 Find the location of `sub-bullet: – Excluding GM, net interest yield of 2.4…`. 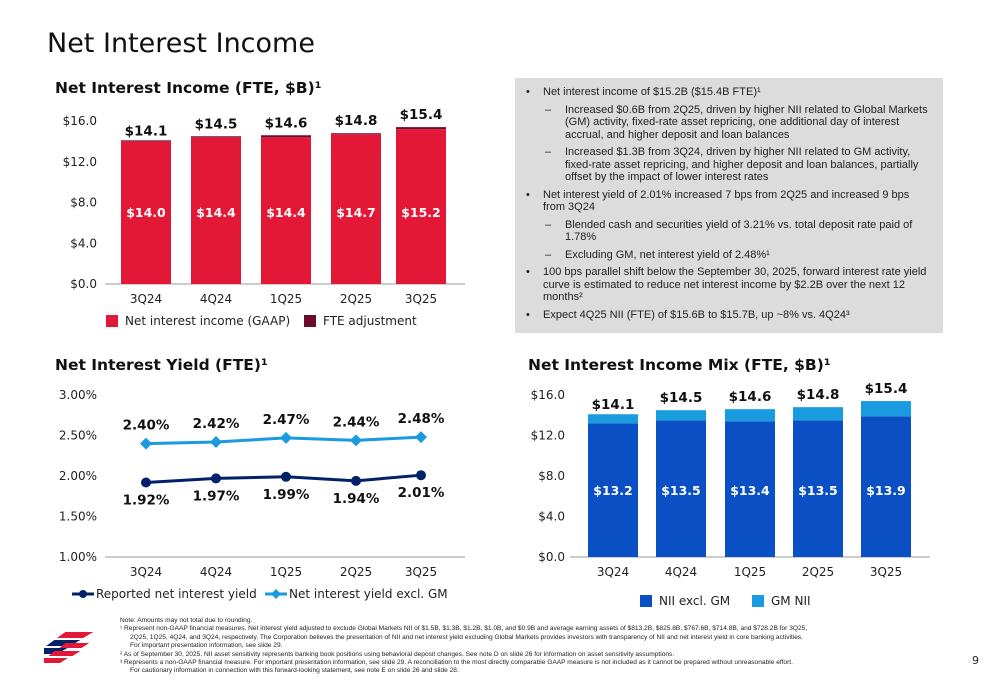

sub-bullet: – Excluding GM, net interest yield of 2.4… is located at coordinates (657, 254).